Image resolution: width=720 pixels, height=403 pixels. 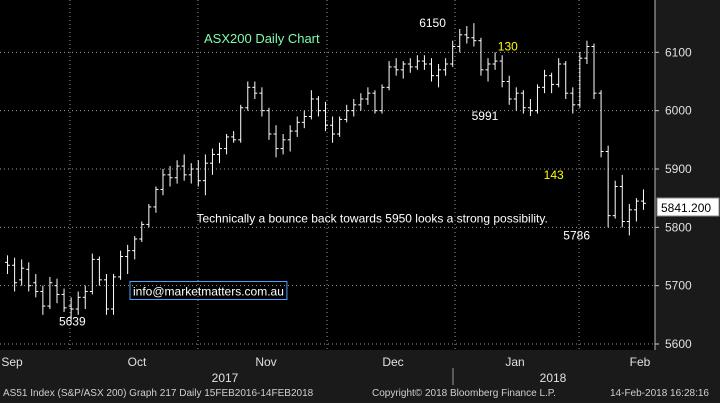 I want to click on footer-right: 14-Feb-2018 16:28:16, so click(x=659, y=393).